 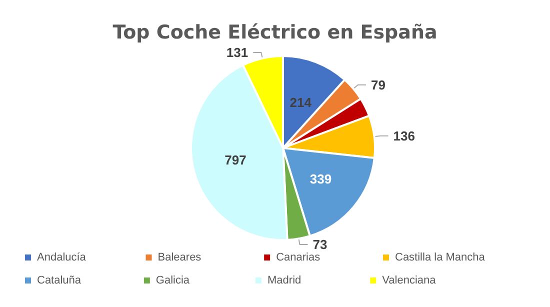 I want to click on legend-label: Valenciana, so click(x=430, y=280).